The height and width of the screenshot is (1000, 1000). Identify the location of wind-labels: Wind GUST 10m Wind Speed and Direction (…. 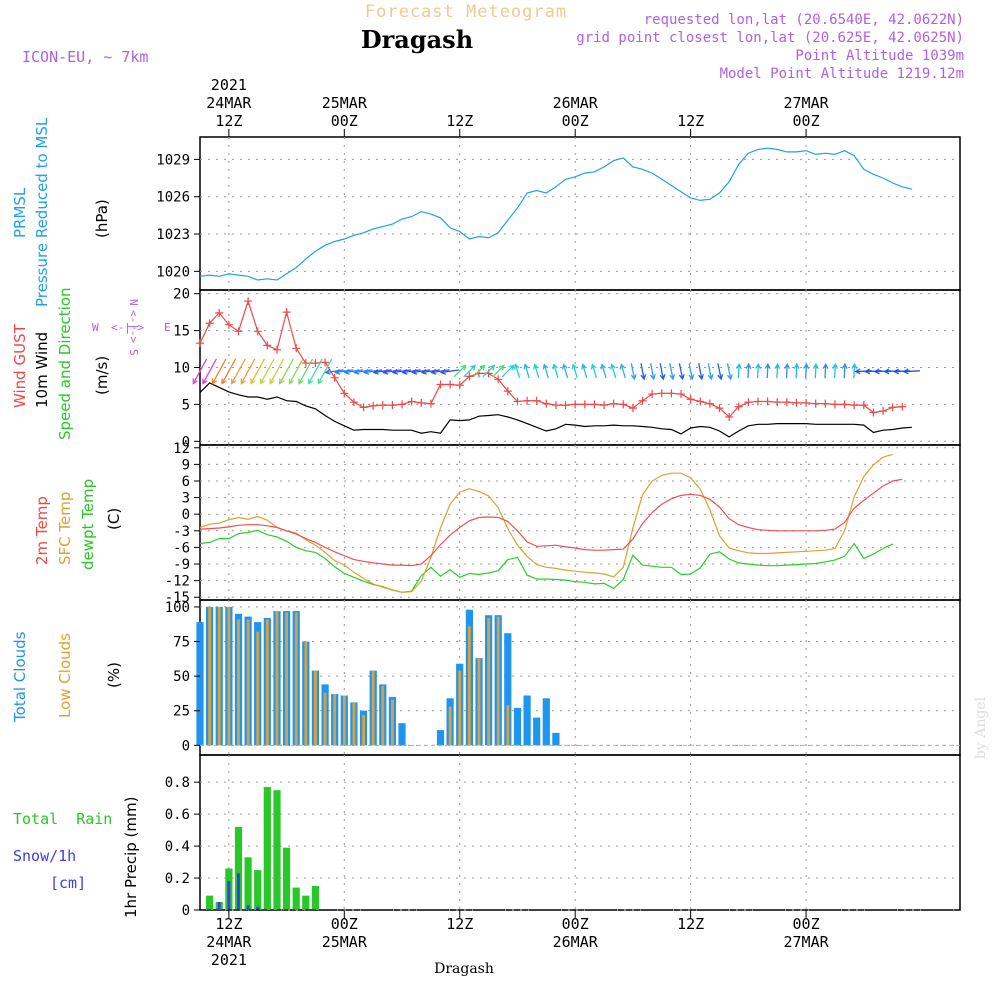
(91, 363).